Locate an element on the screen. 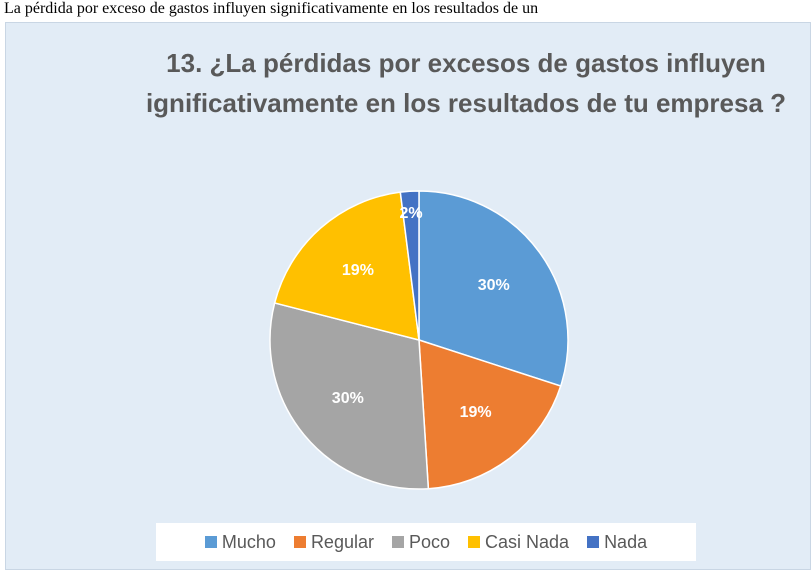  legend-item: Nada is located at coordinates (617, 542).